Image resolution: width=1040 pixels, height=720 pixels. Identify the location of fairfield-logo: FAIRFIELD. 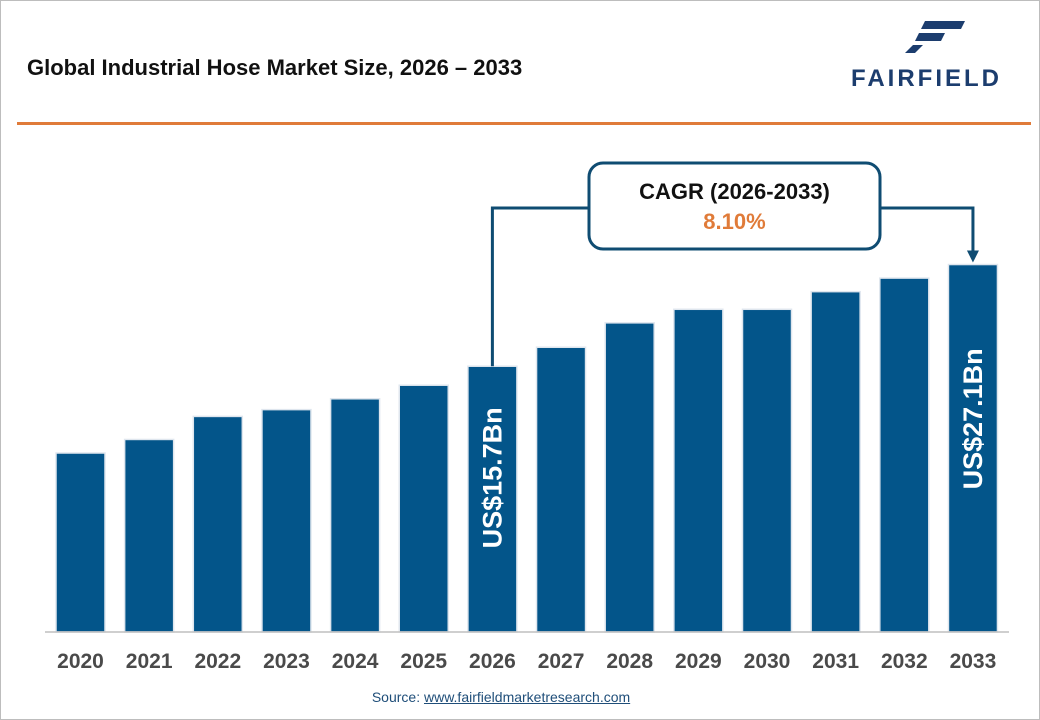
(937, 55).